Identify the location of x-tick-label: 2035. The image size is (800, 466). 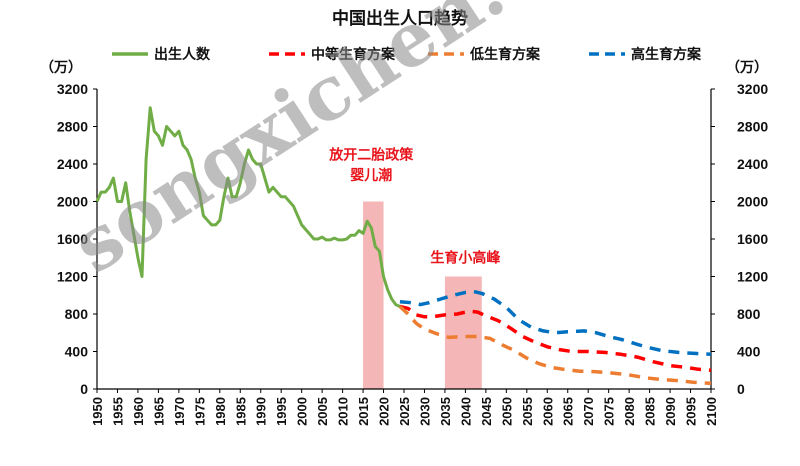
(445, 411).